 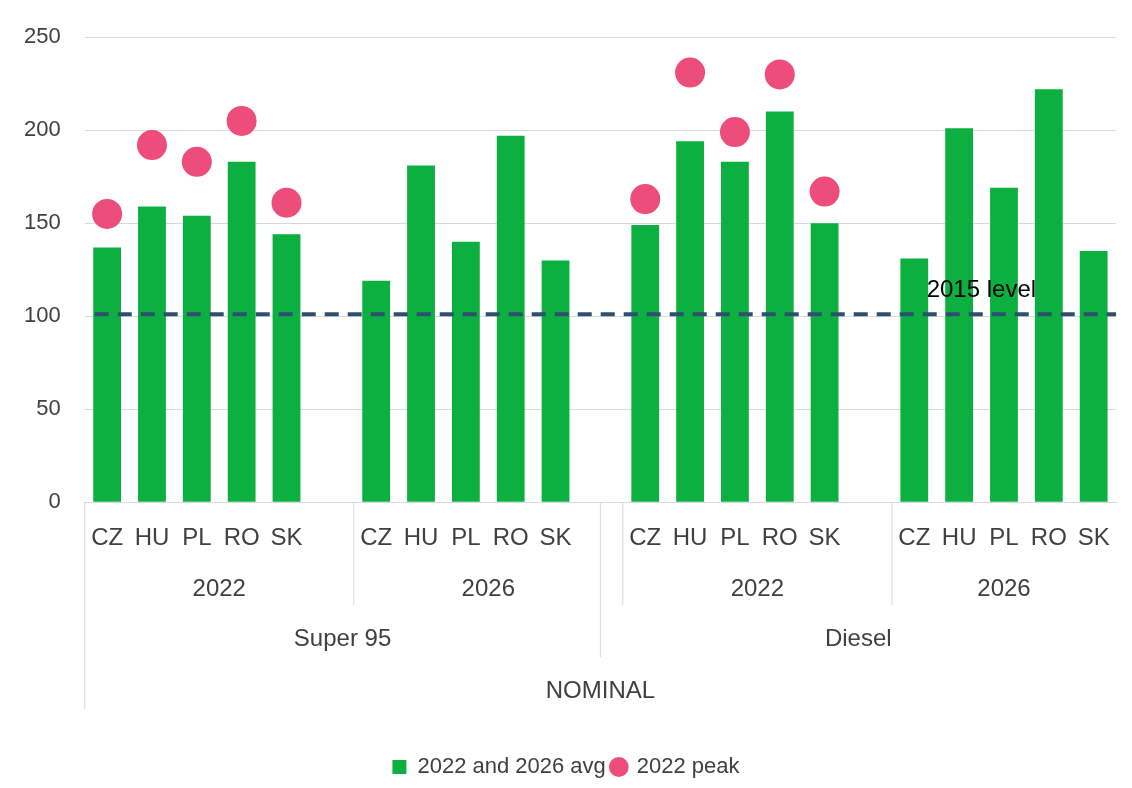 I want to click on y-tick-label: 200, so click(x=42, y=129).